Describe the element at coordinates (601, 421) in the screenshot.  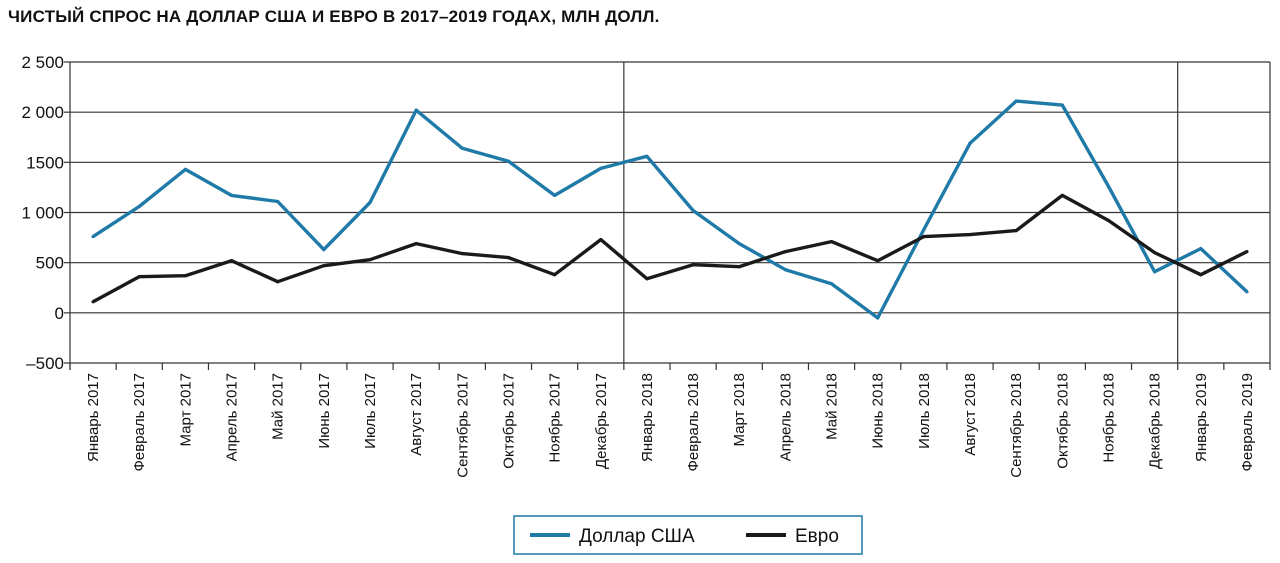
I see `x-tick-label: Декабрь 2017` at that location.